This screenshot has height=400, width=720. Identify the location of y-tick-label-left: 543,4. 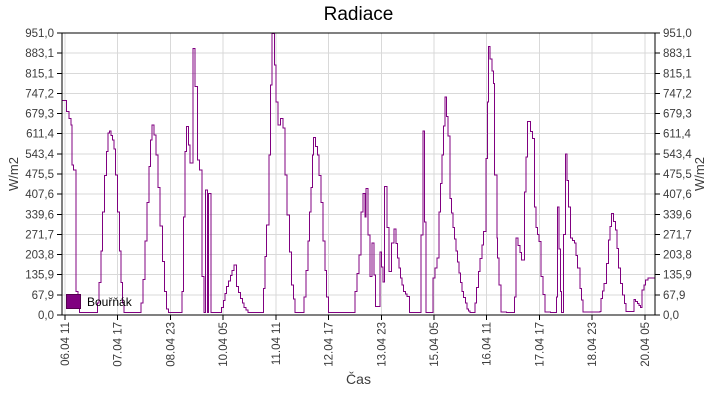
(39, 155).